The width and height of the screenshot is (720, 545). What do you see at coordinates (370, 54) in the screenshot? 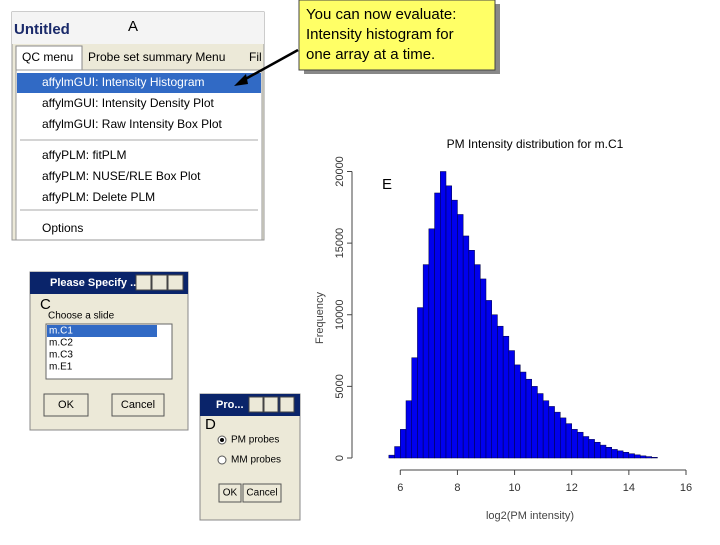
I see `callout-text: one array at a time.` at bounding box center [370, 54].